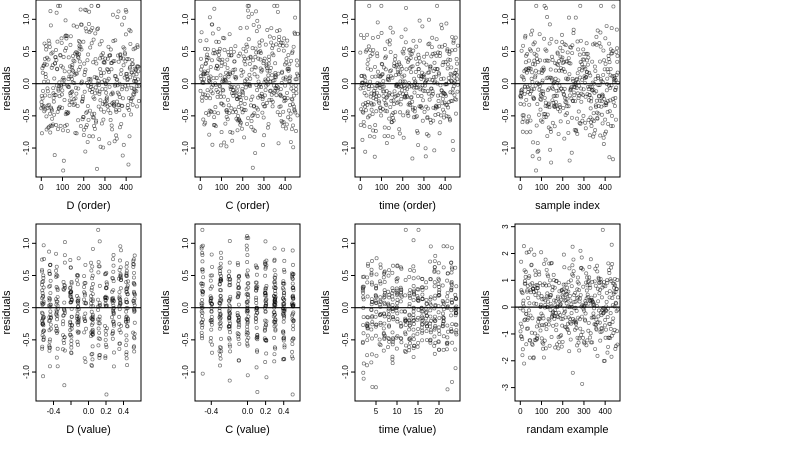  I want to click on y-tick-label: 1.0, so click(345, 243).